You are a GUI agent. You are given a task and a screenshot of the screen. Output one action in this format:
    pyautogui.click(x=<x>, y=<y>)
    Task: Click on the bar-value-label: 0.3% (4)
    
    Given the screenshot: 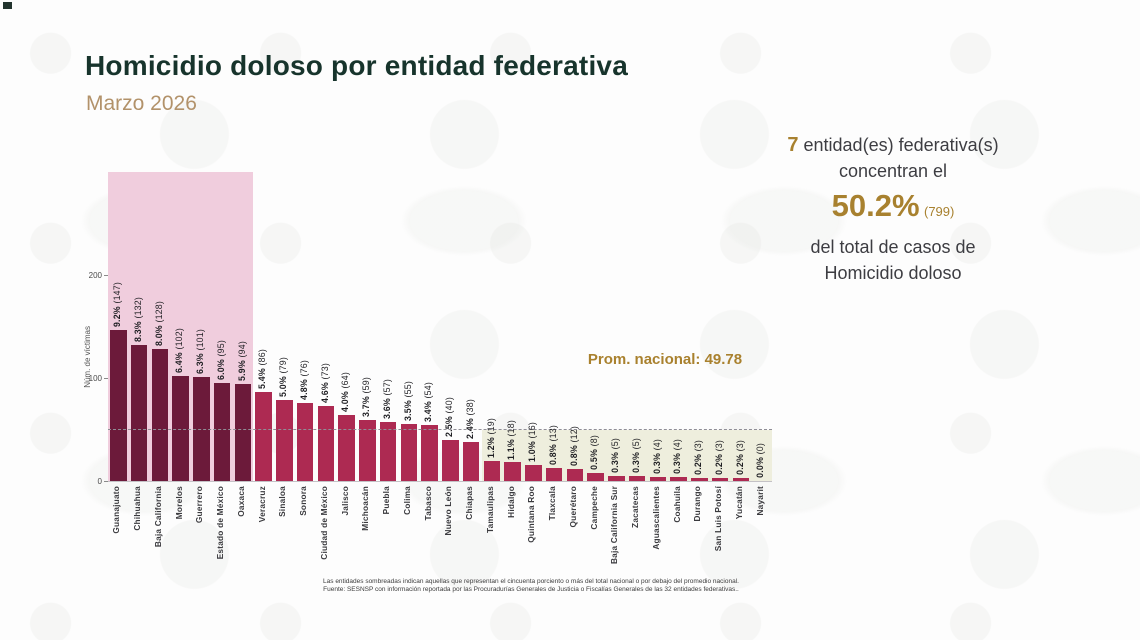 What is the action you would take?
    pyautogui.click(x=677, y=456)
    